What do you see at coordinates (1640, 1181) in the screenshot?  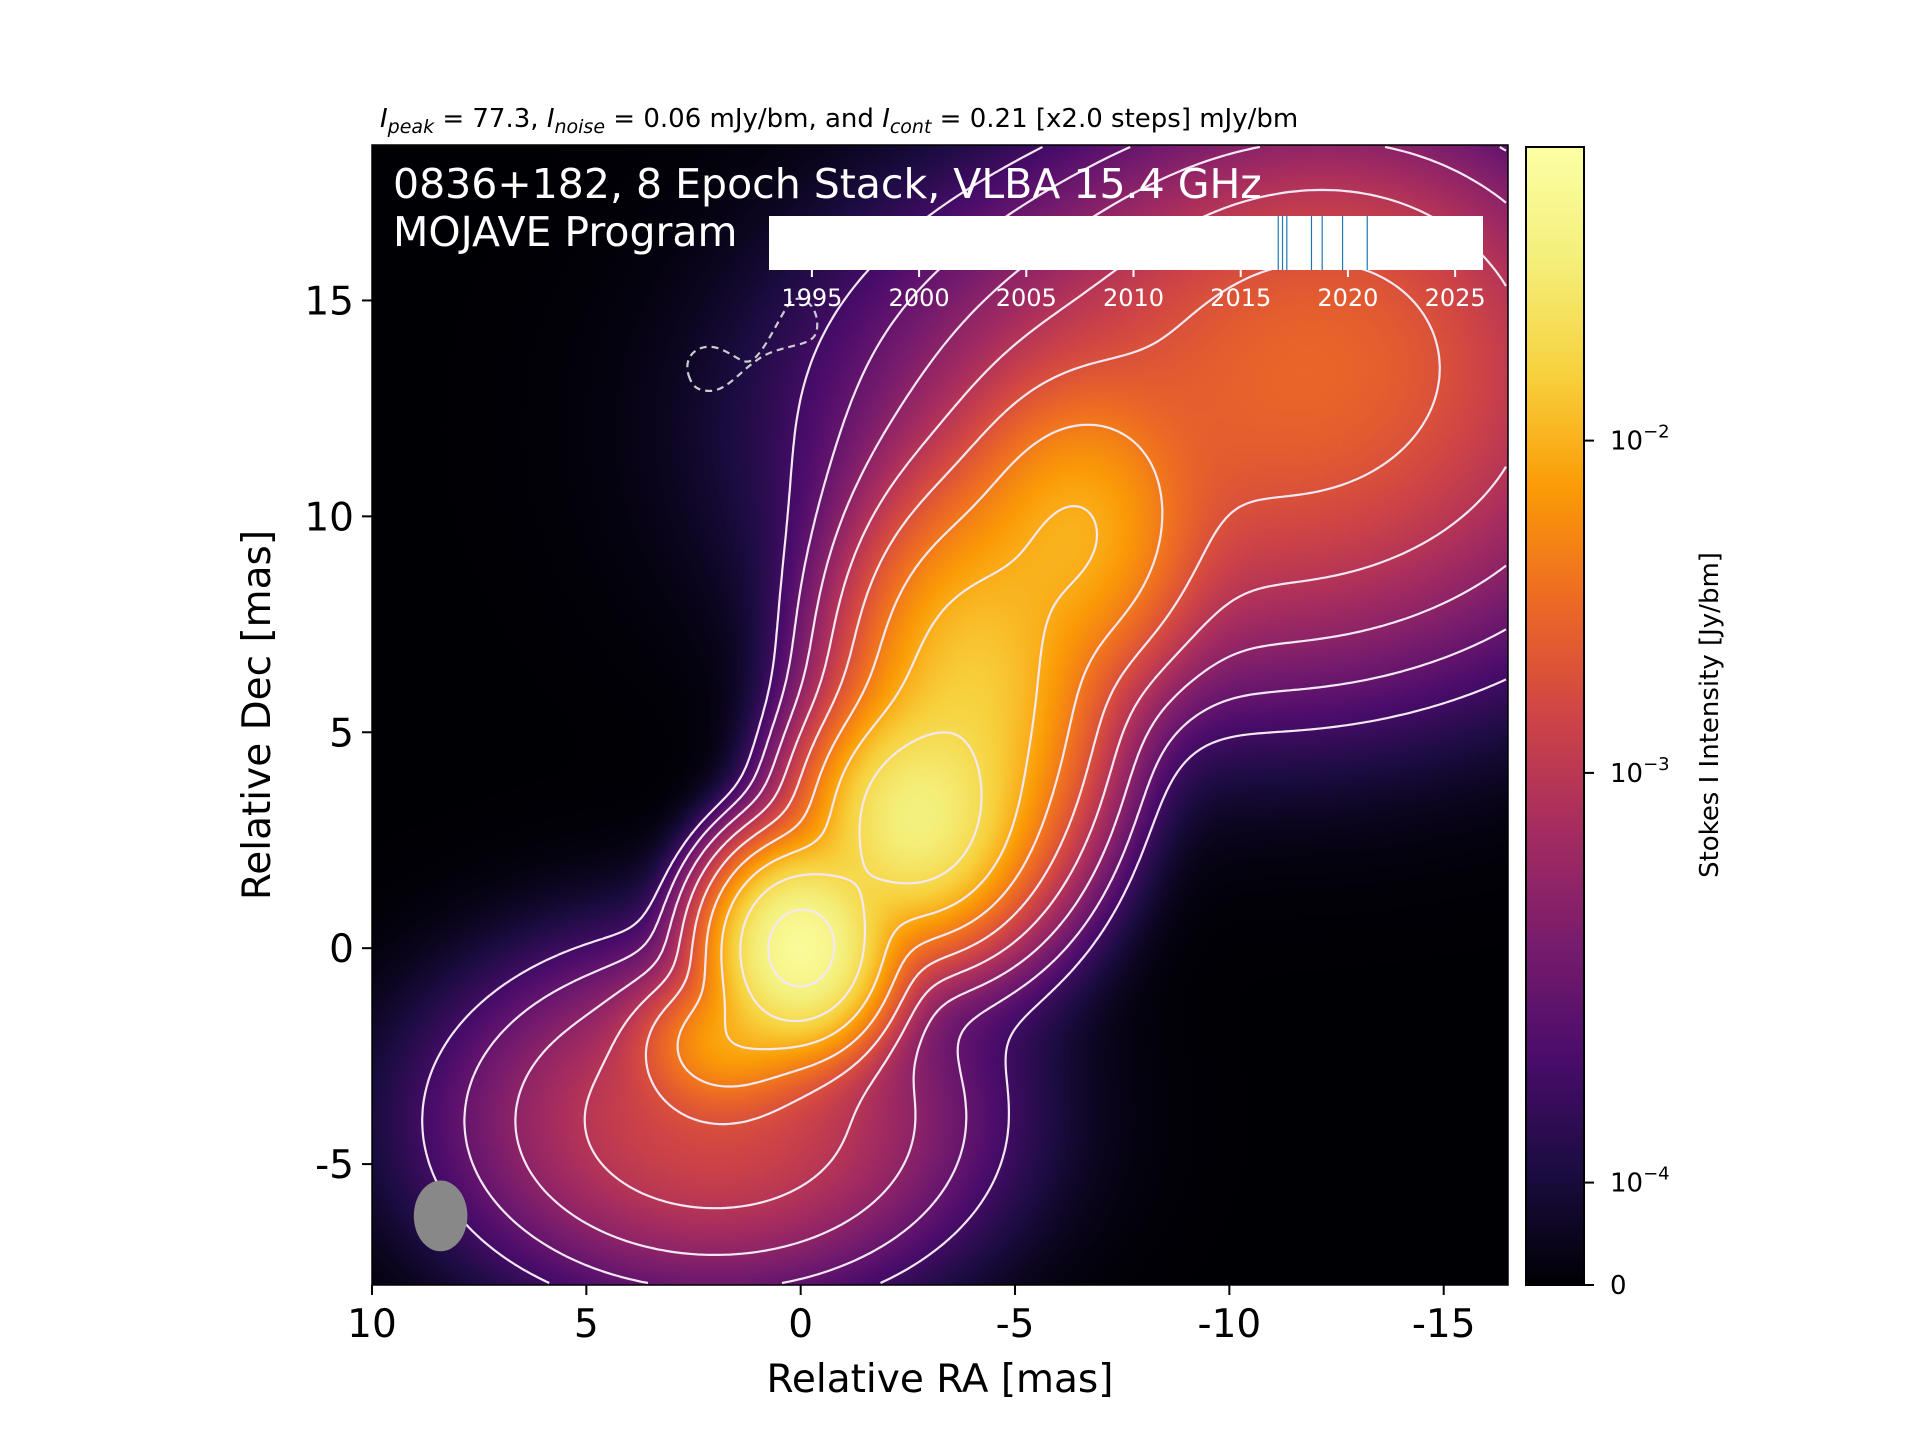 I see `colorbar-tick-label: 10⁻⁴` at bounding box center [1640, 1181].